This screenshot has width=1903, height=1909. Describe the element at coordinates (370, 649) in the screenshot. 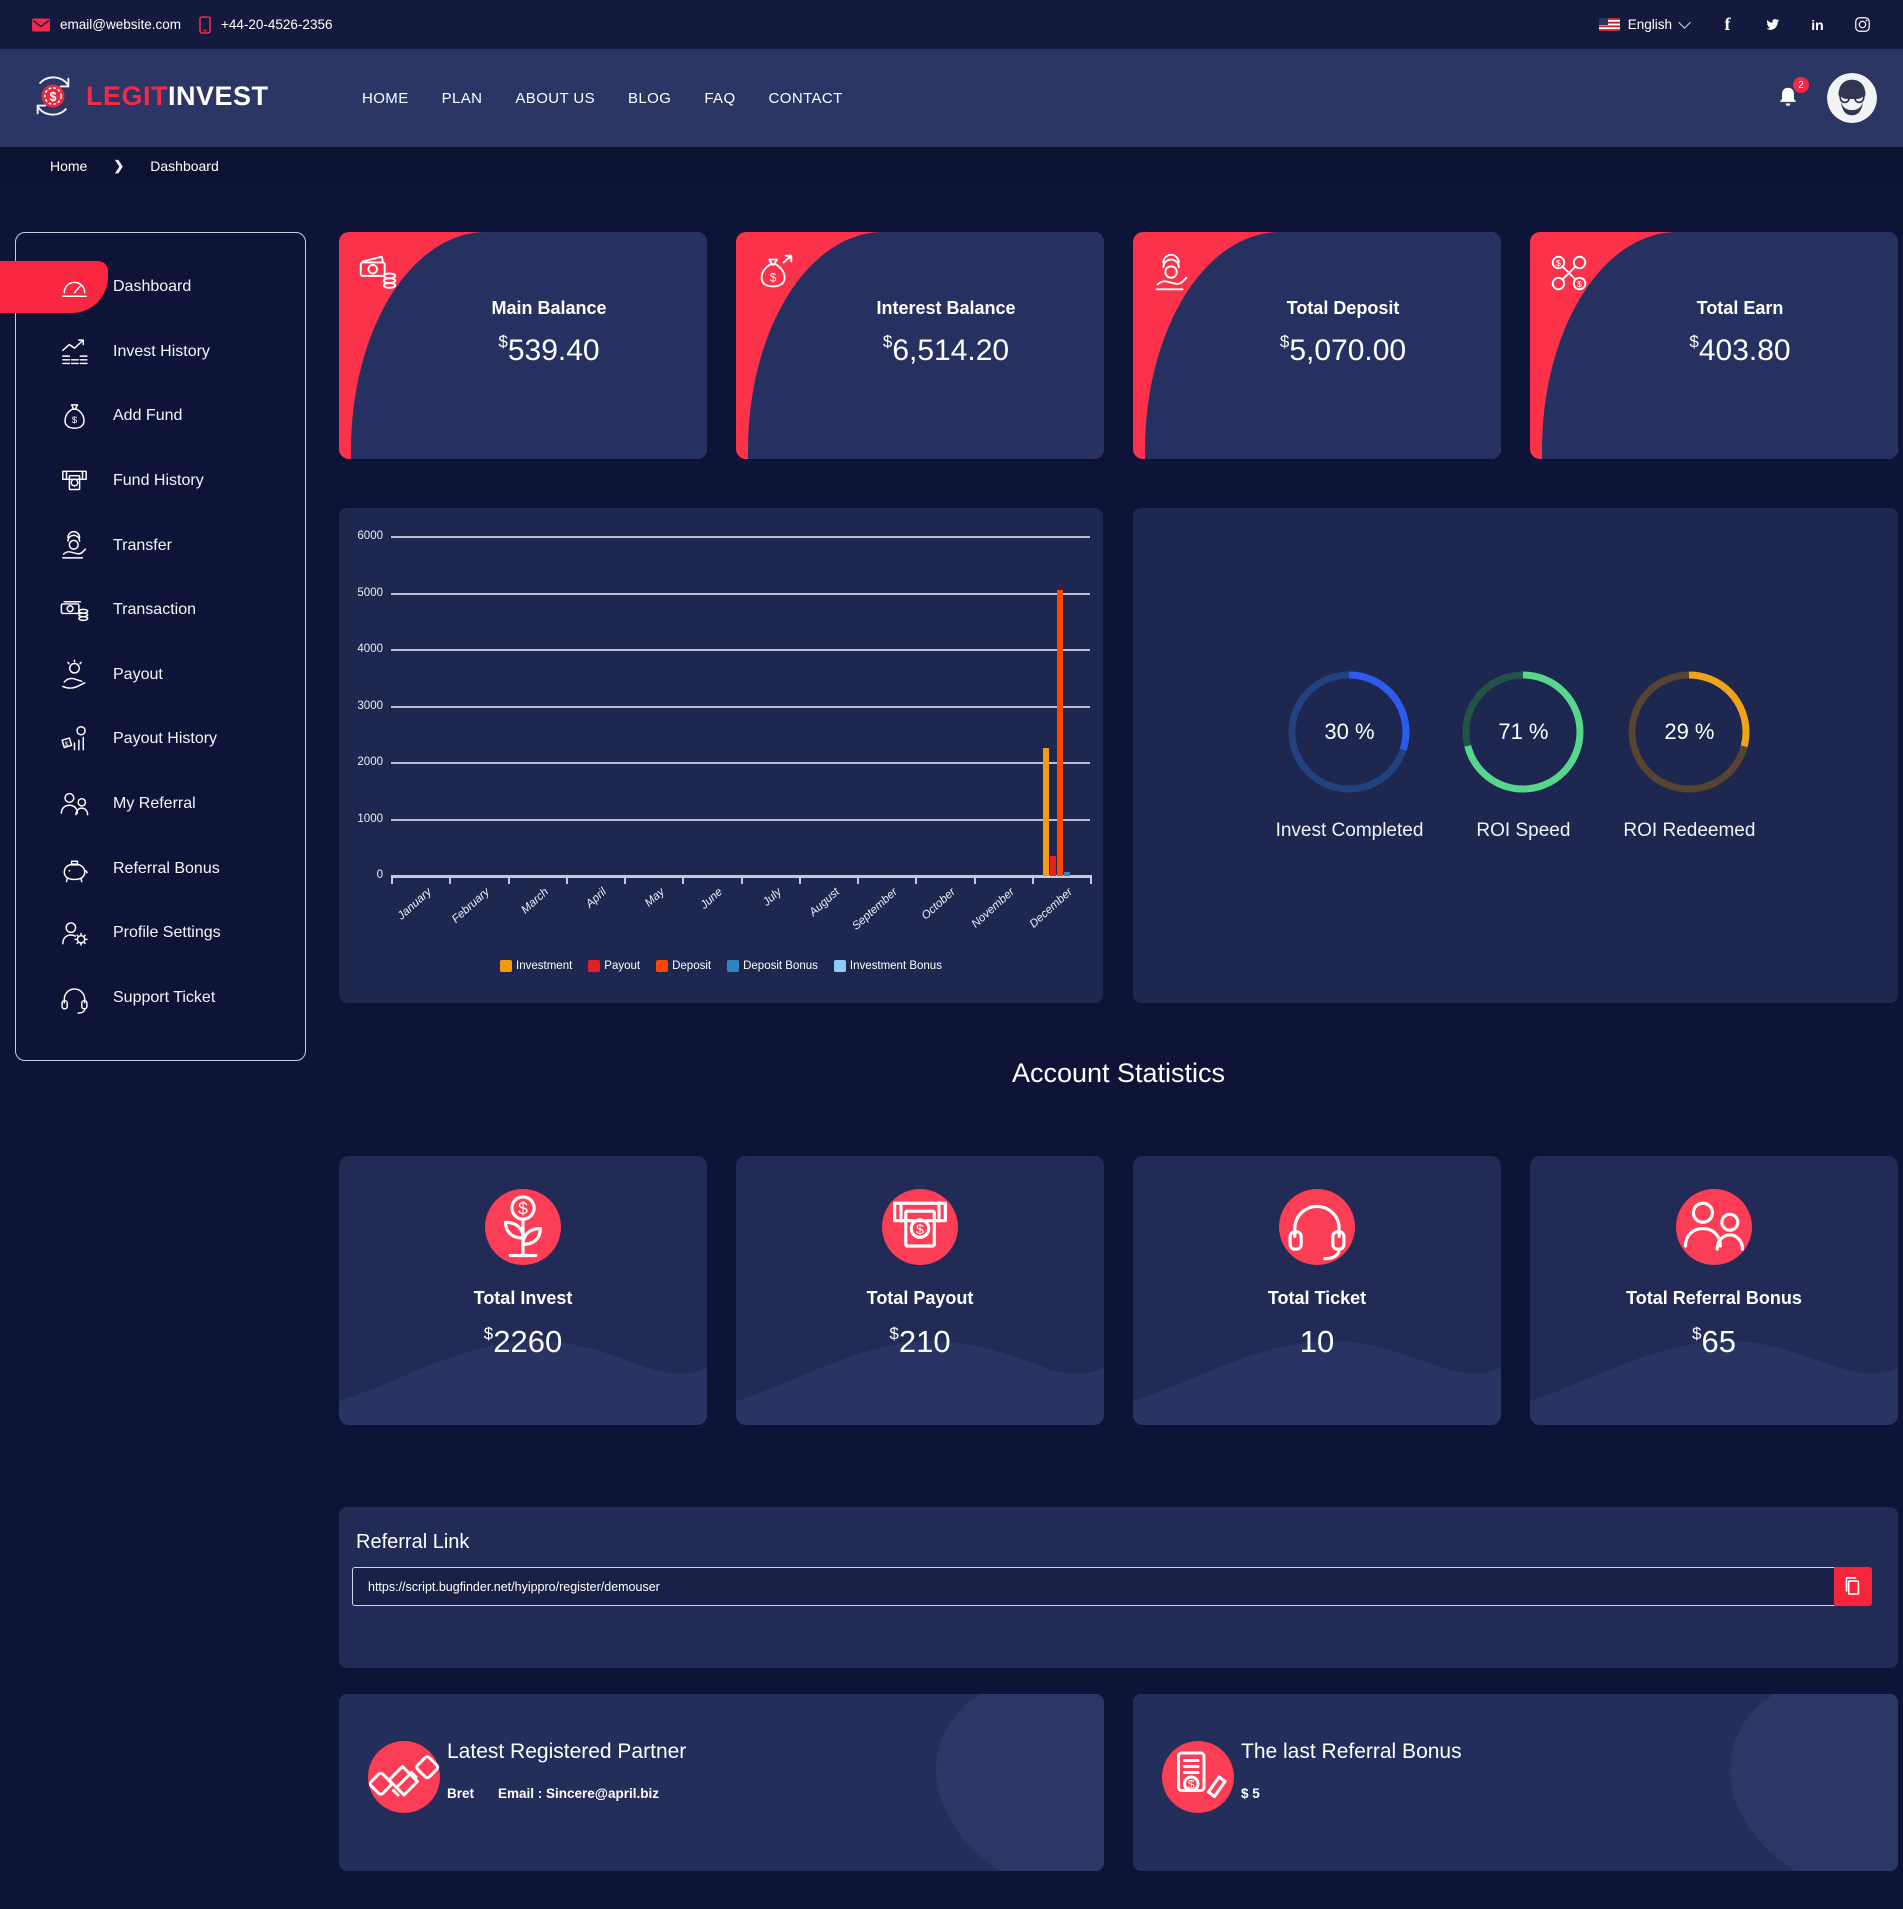

I see `y-axis-tick-label: 4000` at that location.